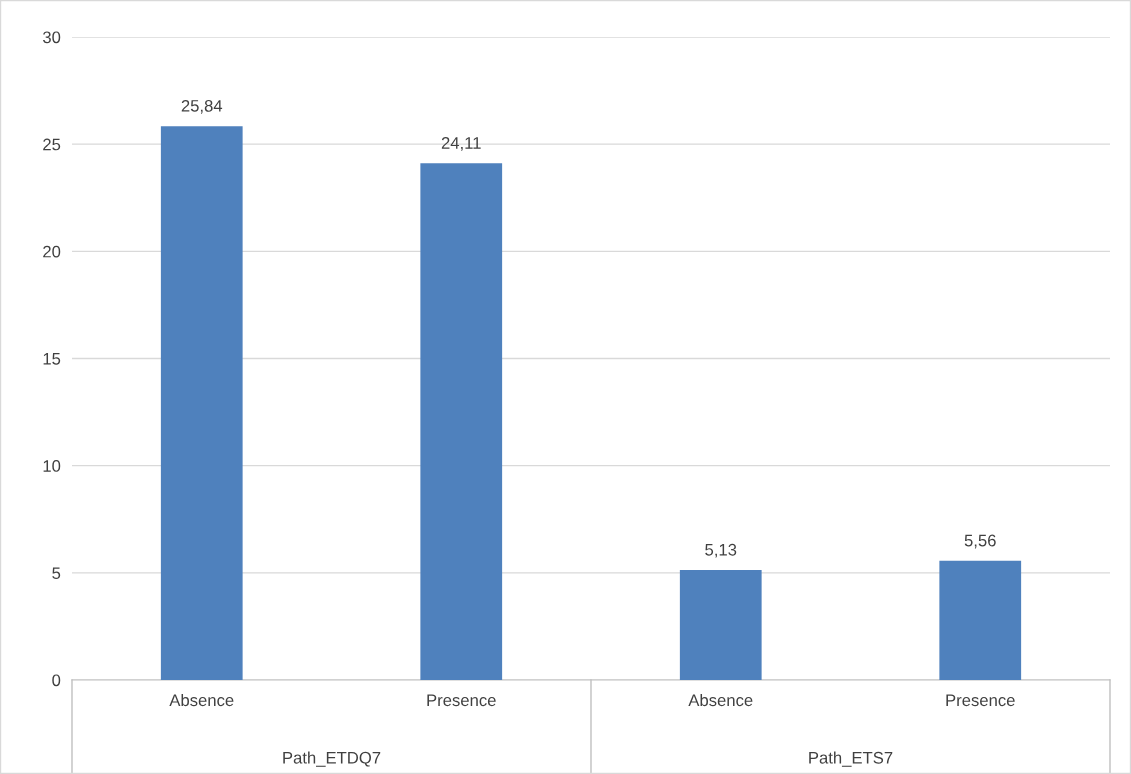 The image size is (1131, 774). I want to click on y-tick-label: 5, so click(56, 573).